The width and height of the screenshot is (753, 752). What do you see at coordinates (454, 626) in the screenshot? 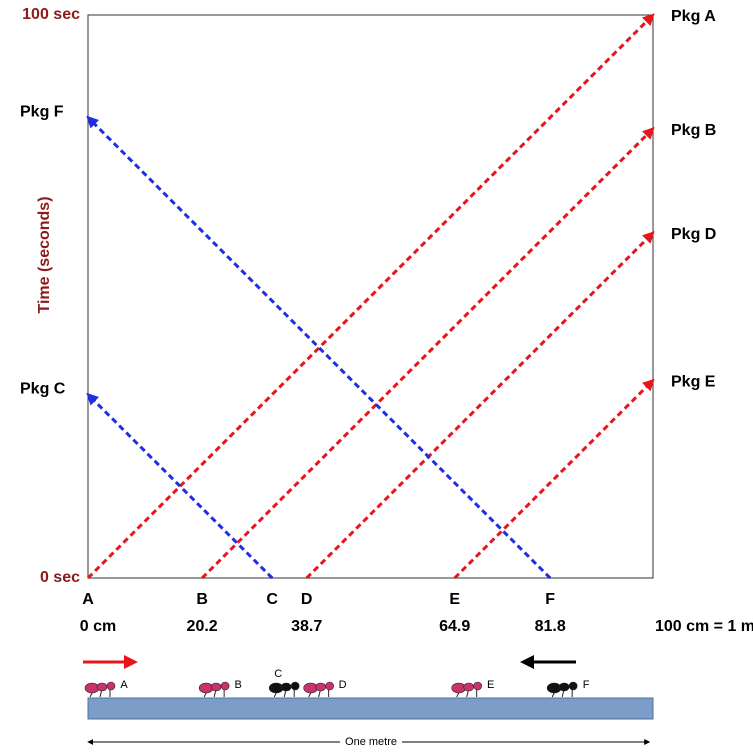
I see `x-tick-label: 64.9` at bounding box center [454, 626].